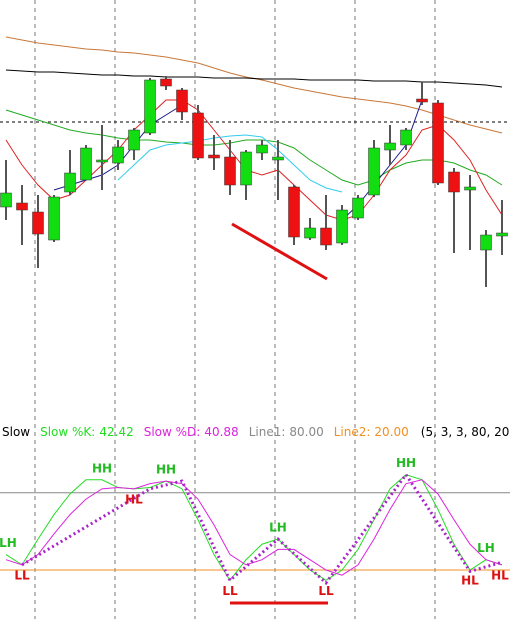 This screenshot has height=619, width=510. I want to click on legend-value: 42.42, so click(116, 432).